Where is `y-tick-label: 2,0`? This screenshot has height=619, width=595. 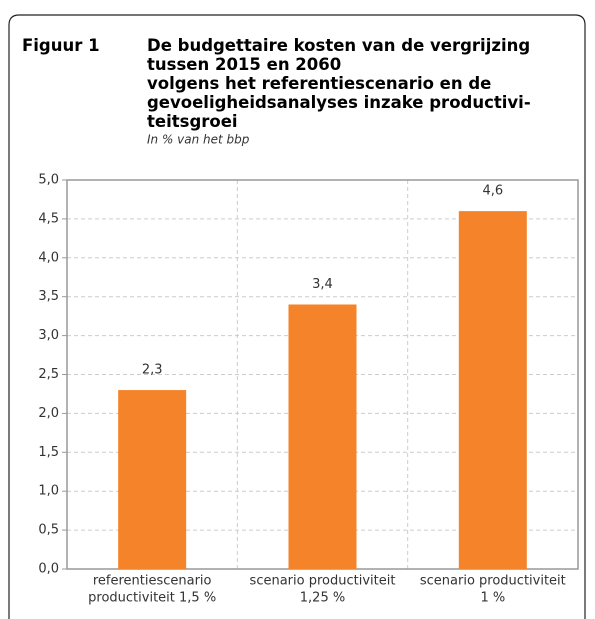
y-tick-label: 2,0 is located at coordinates (48, 413).